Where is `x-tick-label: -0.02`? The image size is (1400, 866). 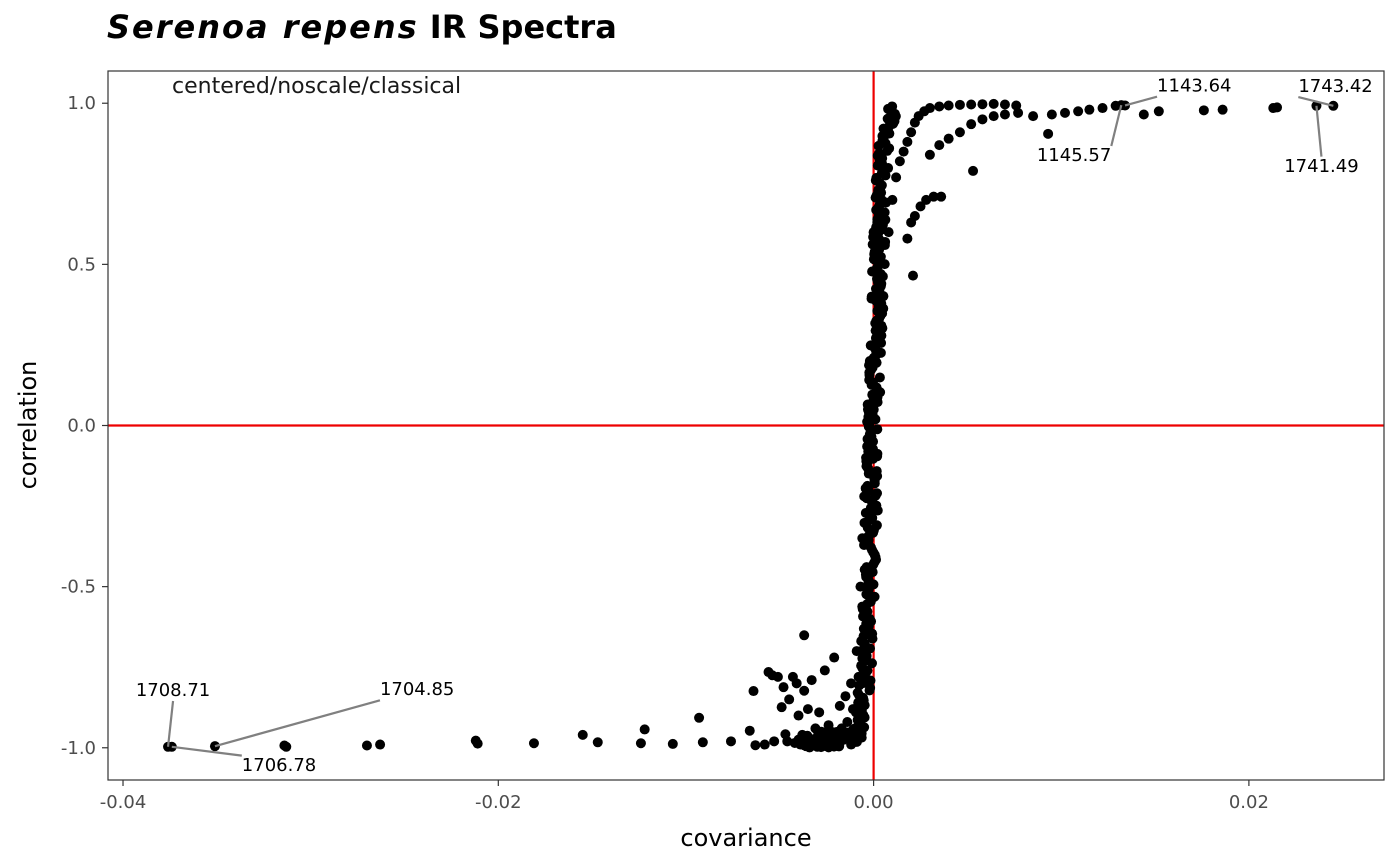
x-tick-label: -0.02 is located at coordinates (498, 802).